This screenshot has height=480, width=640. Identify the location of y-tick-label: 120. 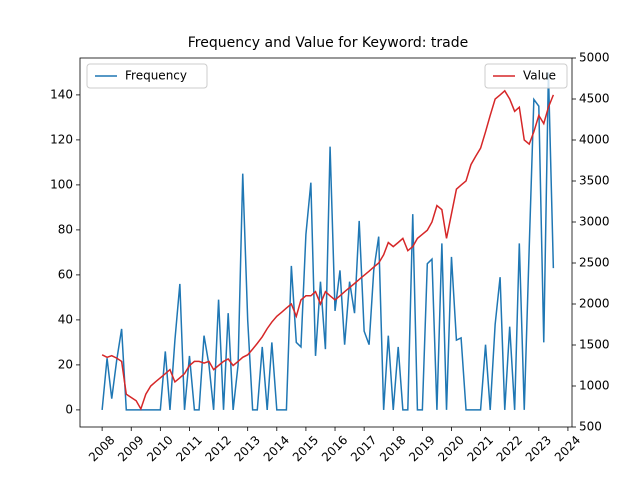
(61, 139).